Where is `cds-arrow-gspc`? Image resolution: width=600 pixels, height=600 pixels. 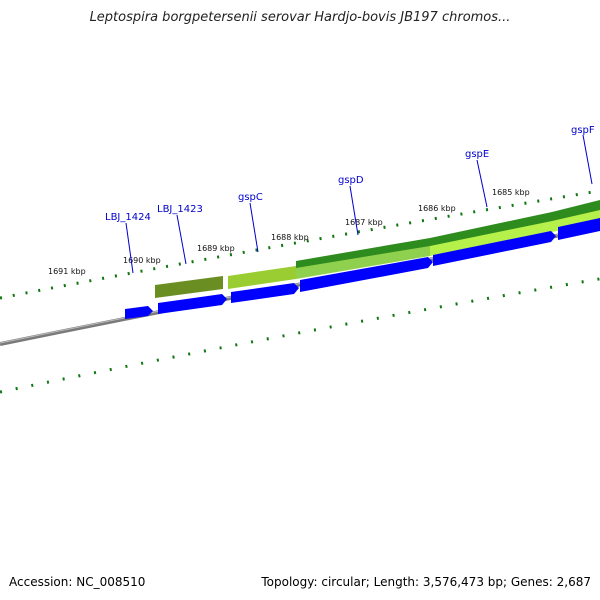 cds-arrow-gspc is located at coordinates (265, 293).